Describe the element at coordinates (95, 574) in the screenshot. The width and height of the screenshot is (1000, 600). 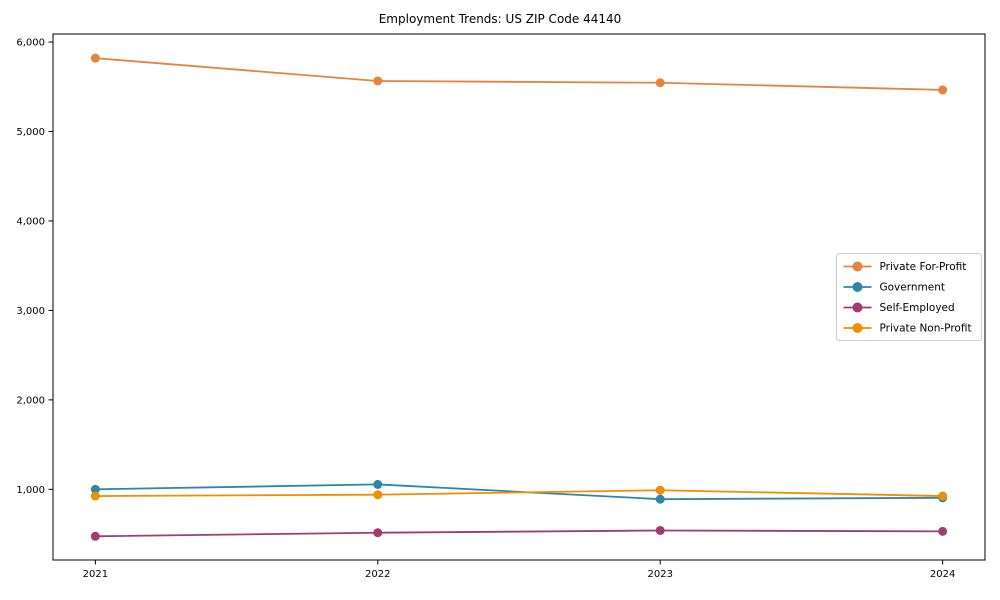
I see `x-axis-tick-label: 2021` at that location.